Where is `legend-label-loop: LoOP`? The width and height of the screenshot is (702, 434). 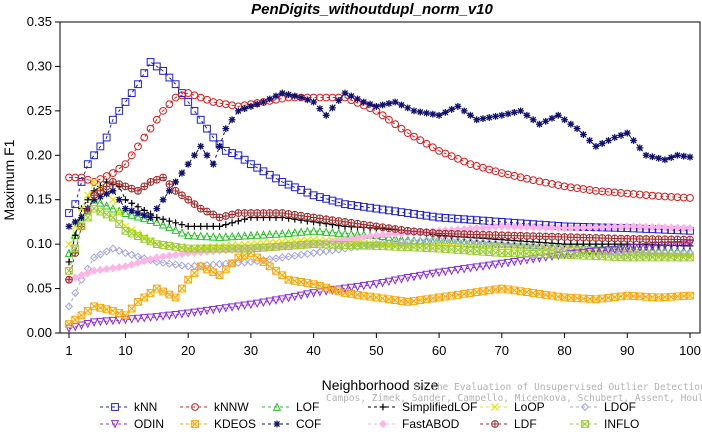 legend-label-loop: LoOP is located at coordinates (529, 407).